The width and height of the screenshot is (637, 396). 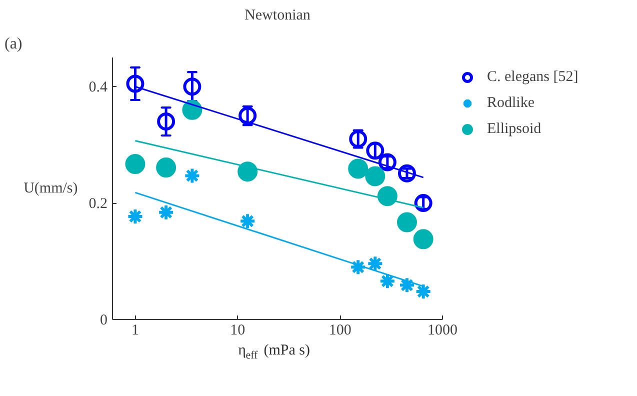 What do you see at coordinates (238, 330) in the screenshot?
I see `x-tick-label: 10` at bounding box center [238, 330].